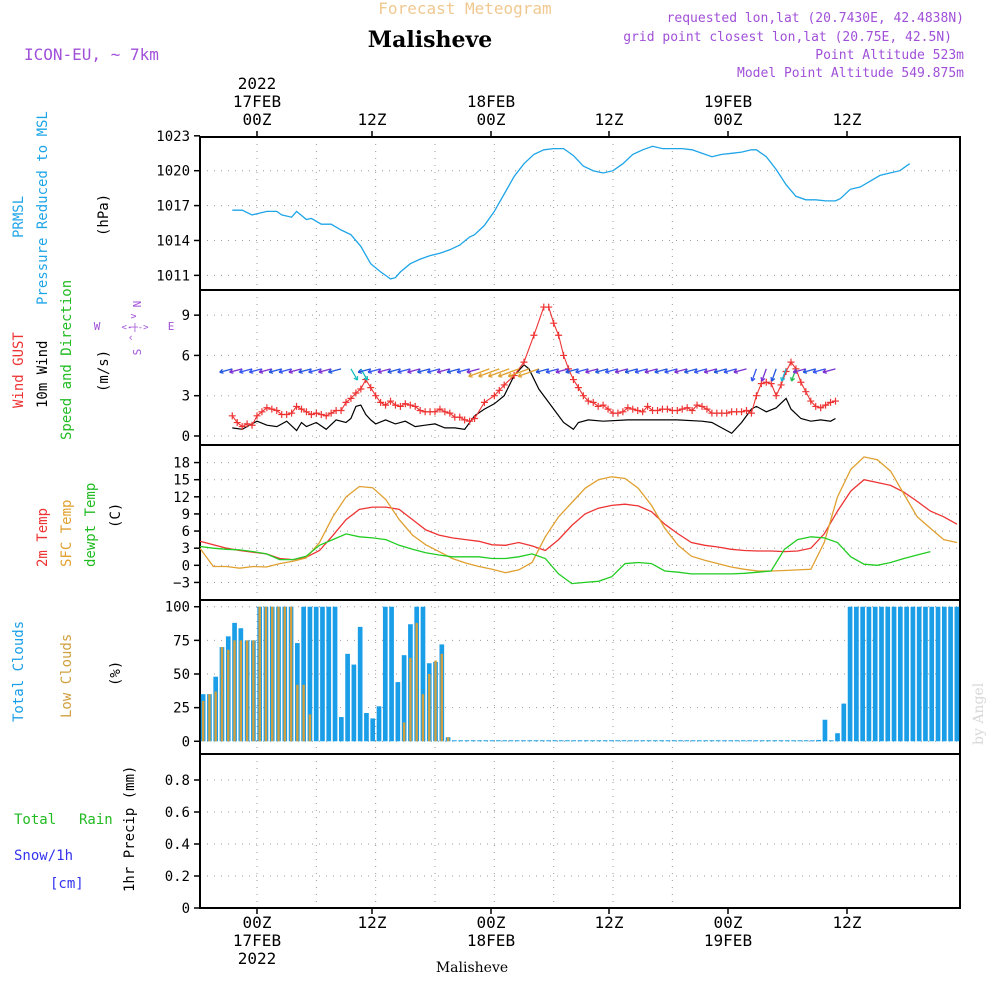 Image resolution: width=1000 pixels, height=1000 pixels. What do you see at coordinates (181, 641) in the screenshot?
I see `y-tick-label: 75` at bounding box center [181, 641].